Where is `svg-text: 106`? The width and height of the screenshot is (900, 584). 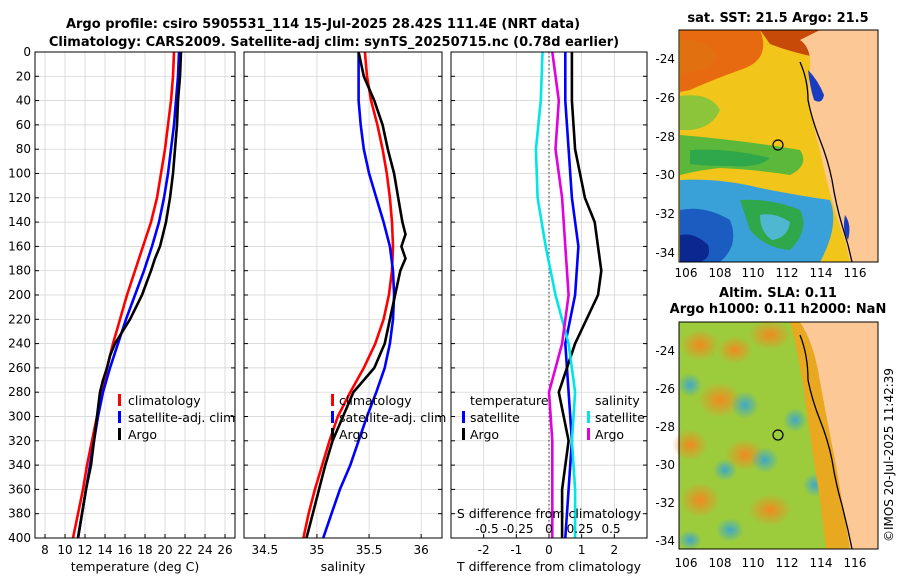 svg-text: 106 is located at coordinates (686, 563).